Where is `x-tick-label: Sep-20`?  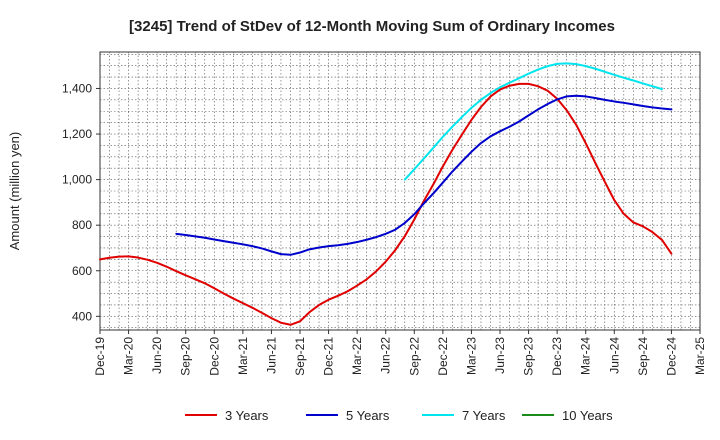 x-tick-label: Sep-20 is located at coordinates (186, 356).